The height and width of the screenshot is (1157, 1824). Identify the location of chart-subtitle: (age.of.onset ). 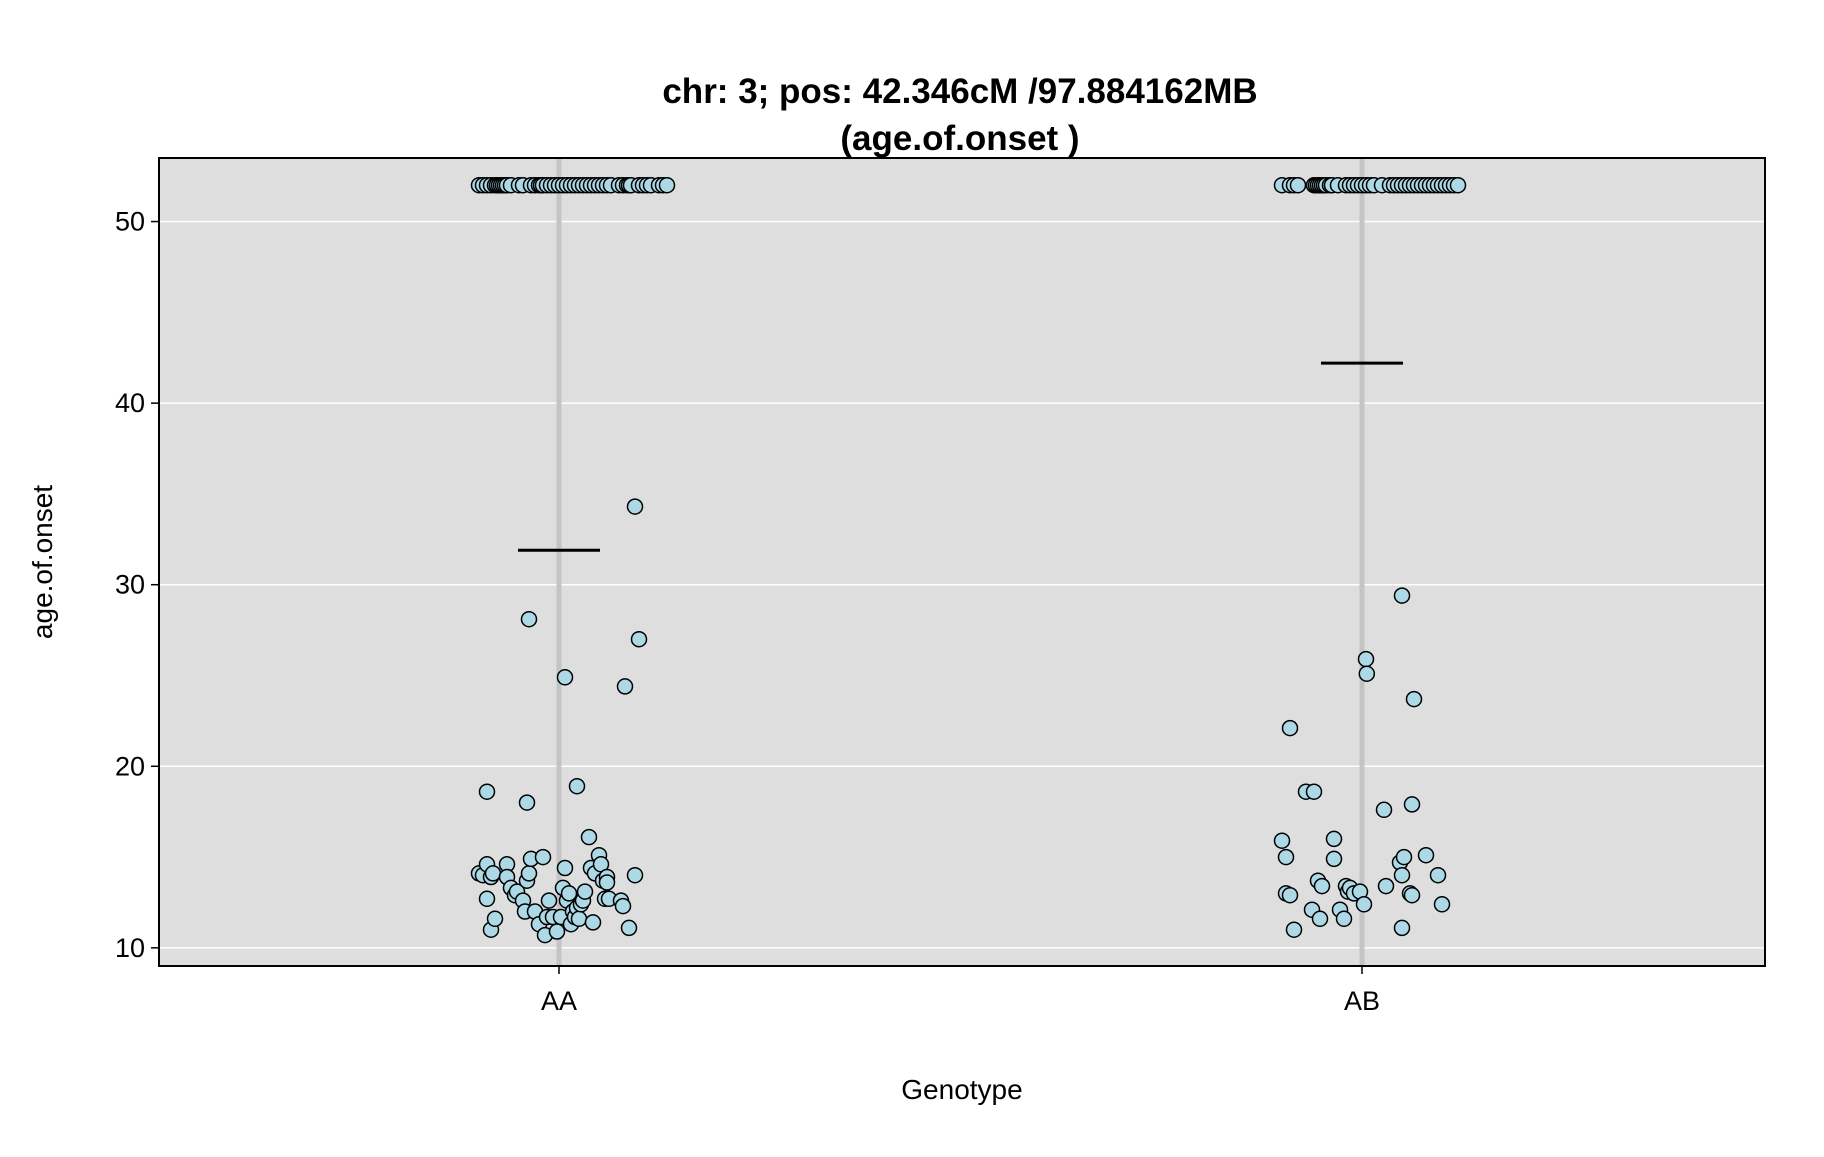
(959, 138).